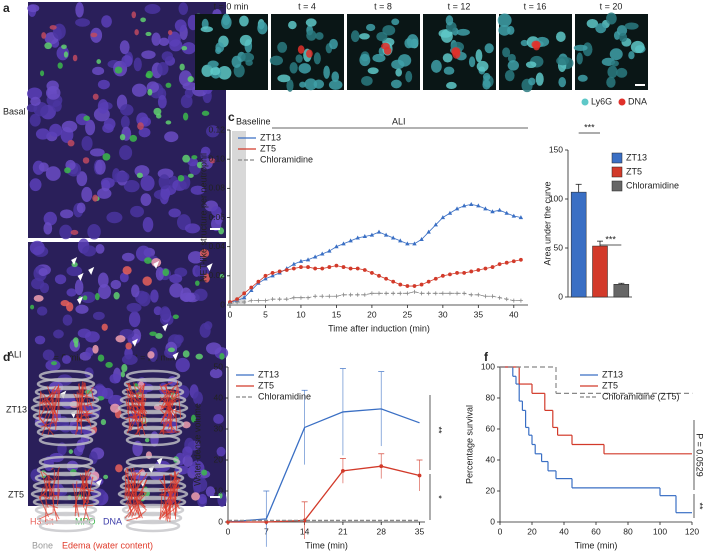  I want to click on scale-bar, so click(640, 85).